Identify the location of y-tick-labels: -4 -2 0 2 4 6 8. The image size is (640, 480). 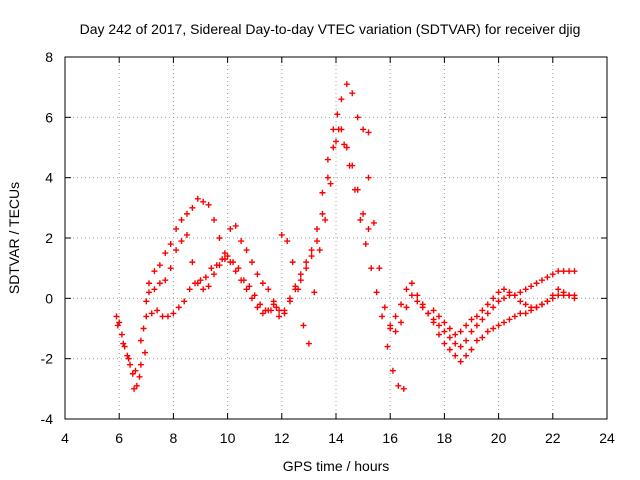
(47, 238).